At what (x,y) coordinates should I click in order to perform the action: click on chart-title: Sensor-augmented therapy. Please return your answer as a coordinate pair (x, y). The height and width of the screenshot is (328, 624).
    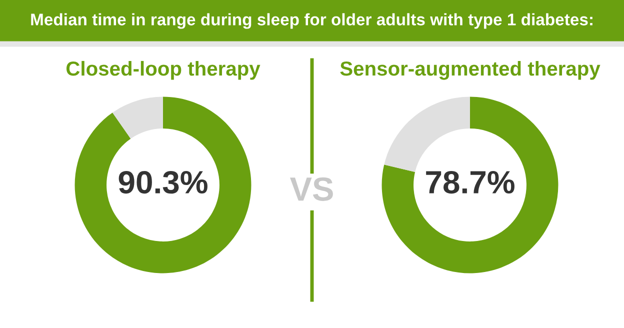
    Looking at the image, I should click on (470, 70).